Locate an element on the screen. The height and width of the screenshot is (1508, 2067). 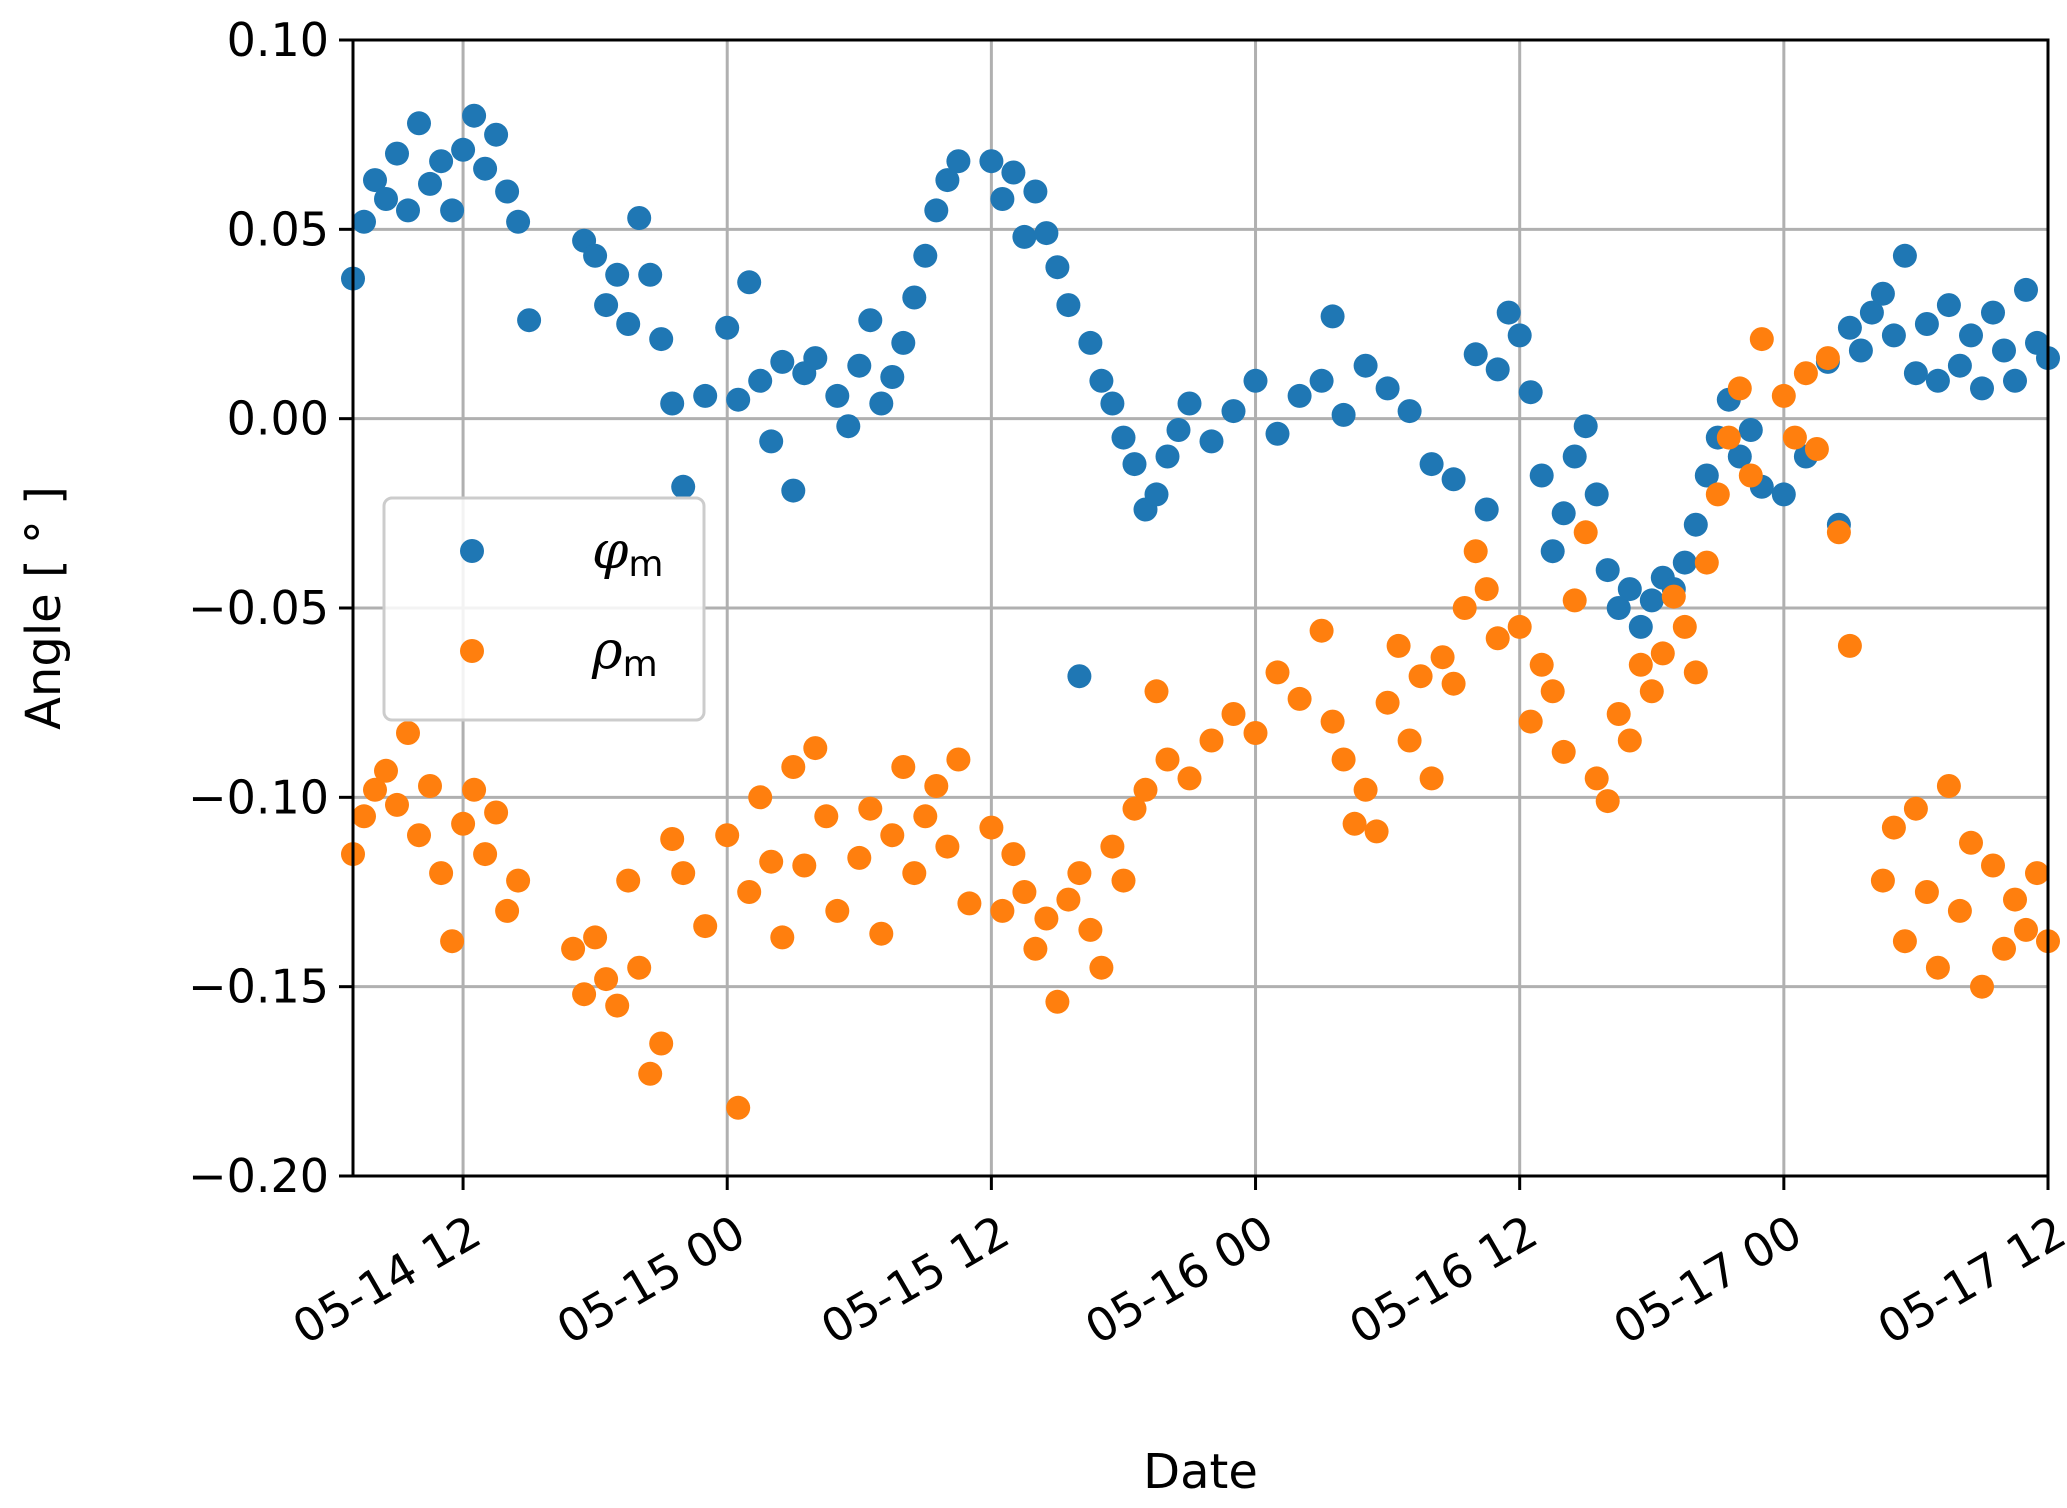
legend-box is located at coordinates (544, 609).